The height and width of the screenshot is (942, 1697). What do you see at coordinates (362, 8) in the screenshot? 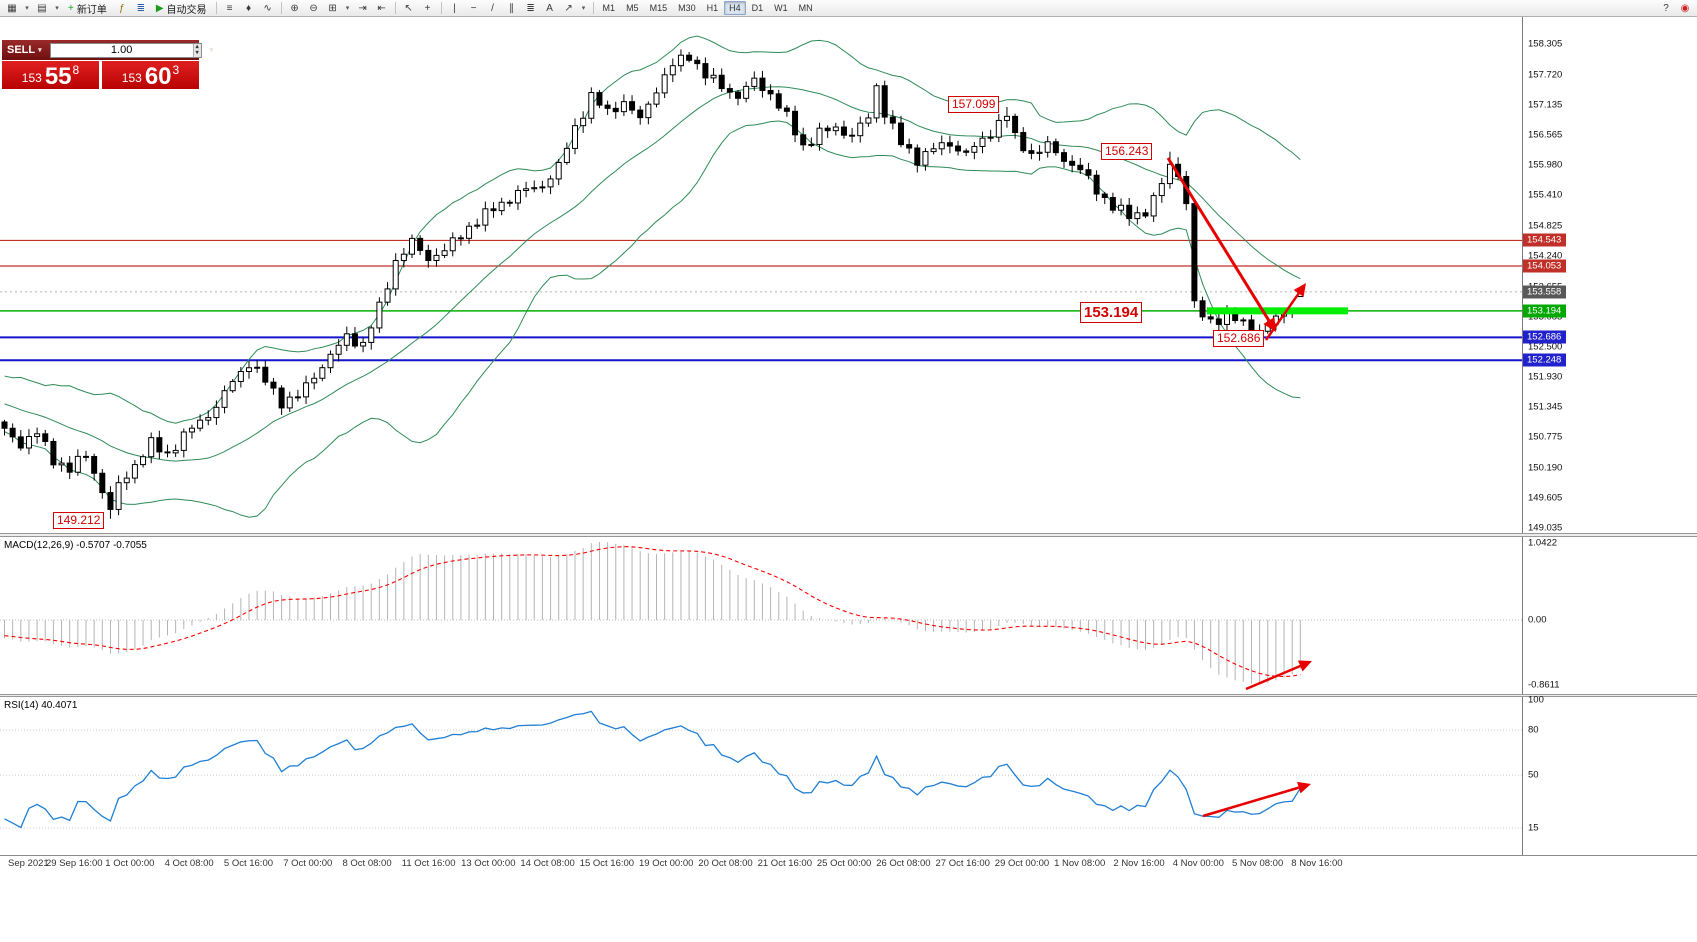
I see `auto-scroll-icon: ⇥` at bounding box center [362, 8].